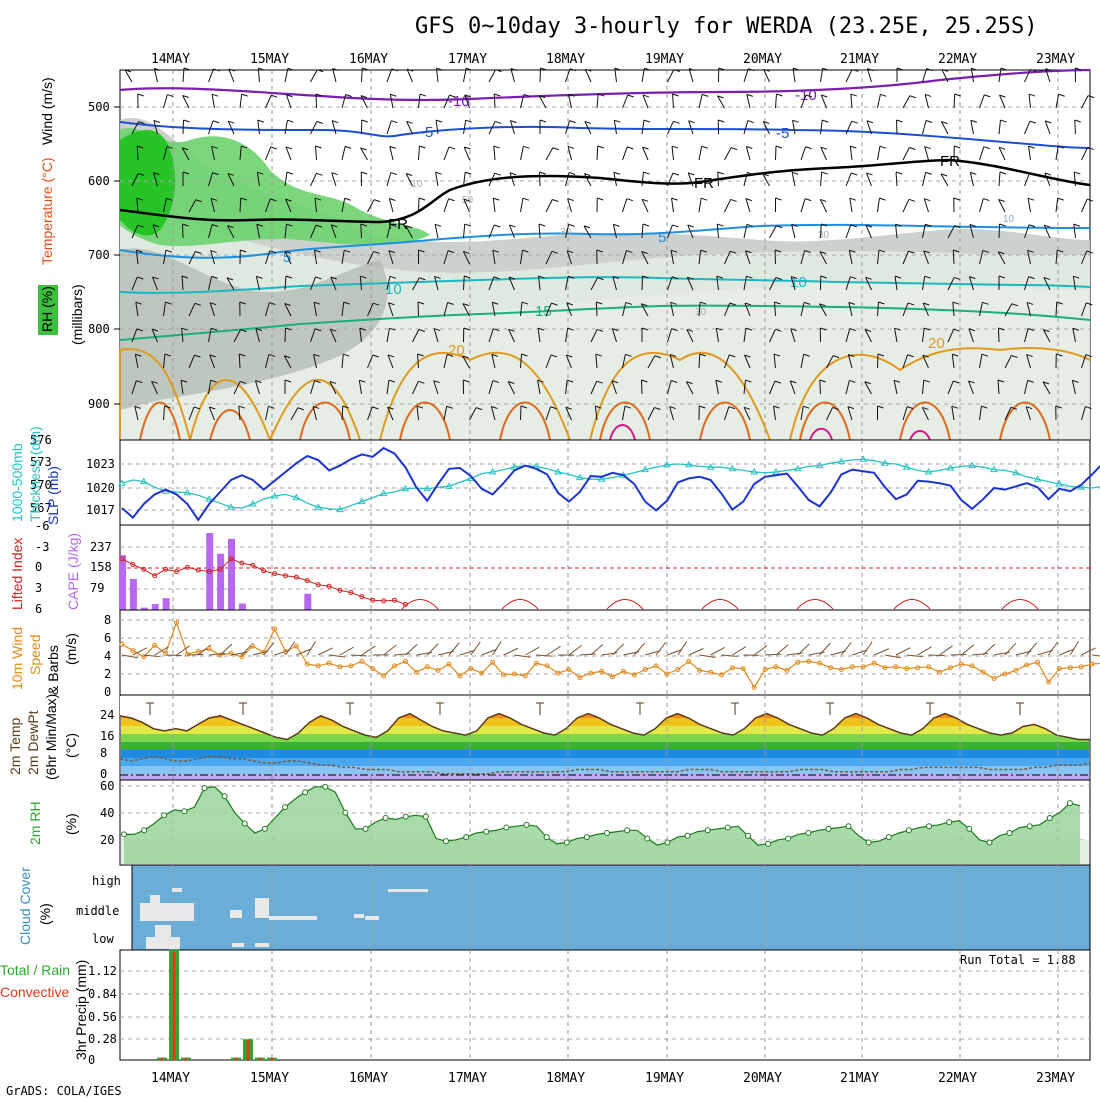 The image size is (1100, 1100). I want to click on lifted-index-point, so click(384, 601).